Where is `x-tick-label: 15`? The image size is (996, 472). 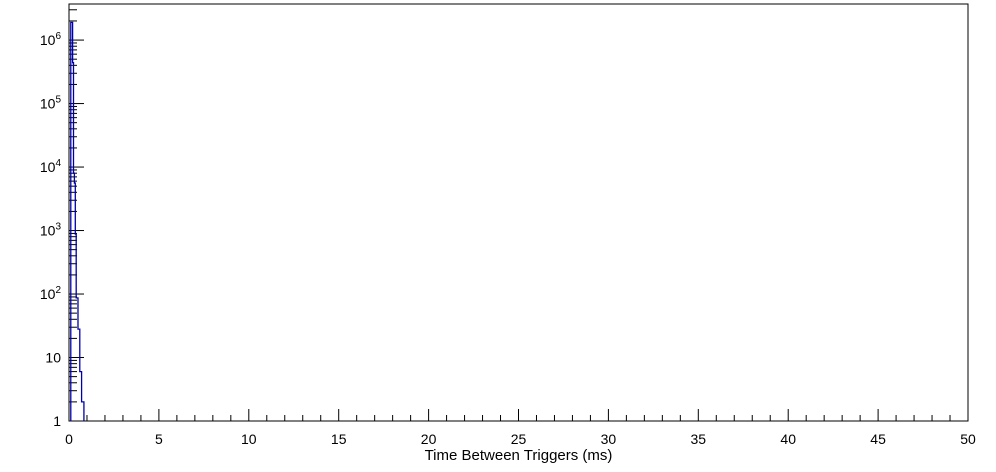 x-tick-label: 15 is located at coordinates (339, 439).